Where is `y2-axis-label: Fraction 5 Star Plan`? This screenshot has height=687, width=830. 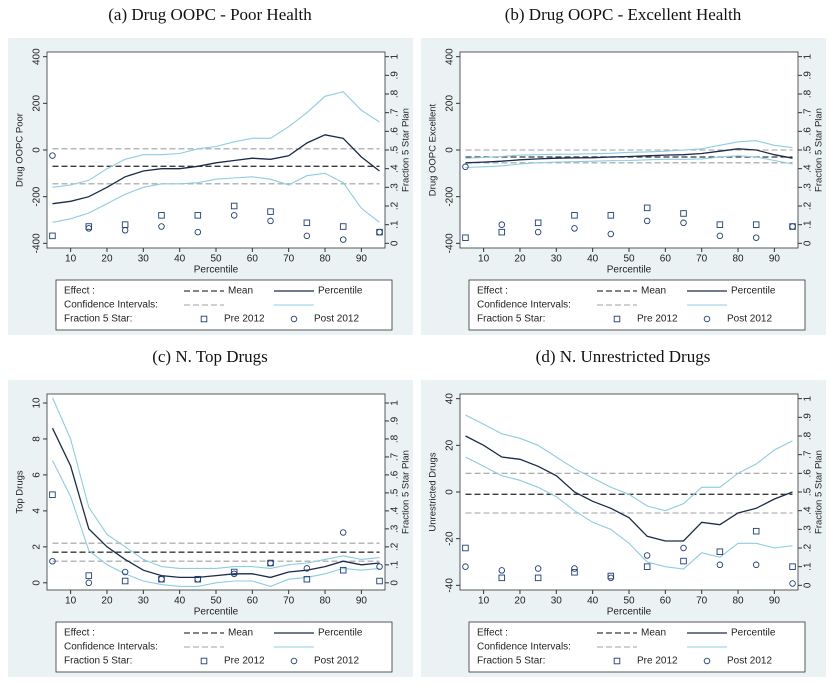 y2-axis-label: Fraction 5 Star Plan is located at coordinates (819, 150).